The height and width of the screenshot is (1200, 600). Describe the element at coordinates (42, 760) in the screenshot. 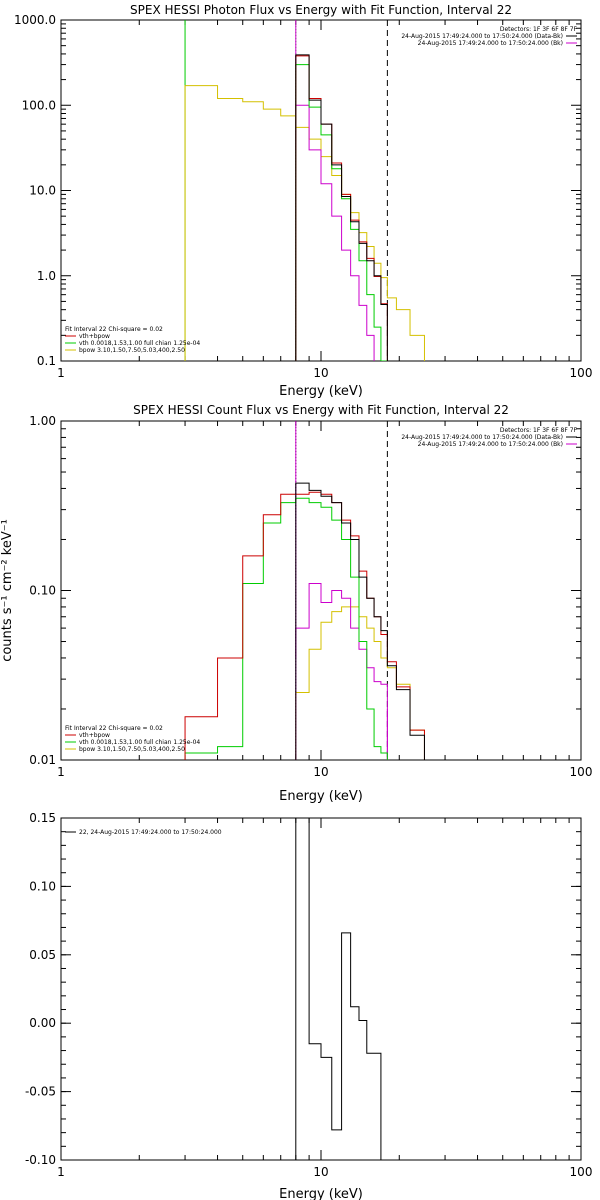

I see `y-tick-label: 0.01` at that location.